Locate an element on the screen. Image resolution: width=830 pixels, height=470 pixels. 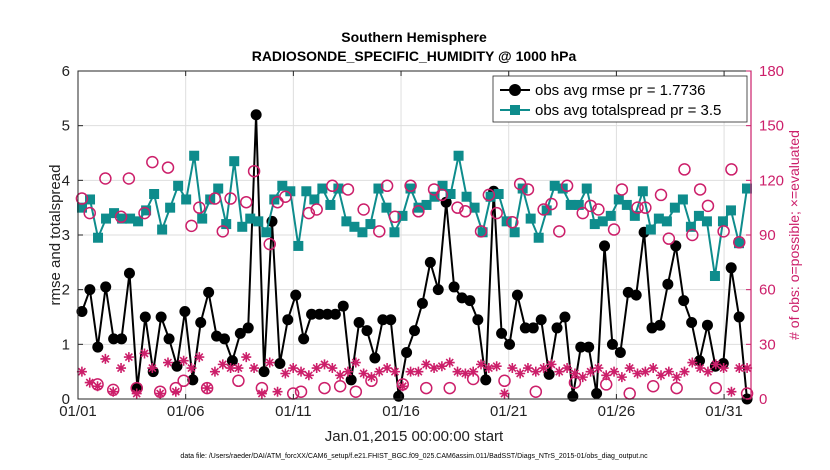
x-tick-label: 01/01 is located at coordinates (78, 411).